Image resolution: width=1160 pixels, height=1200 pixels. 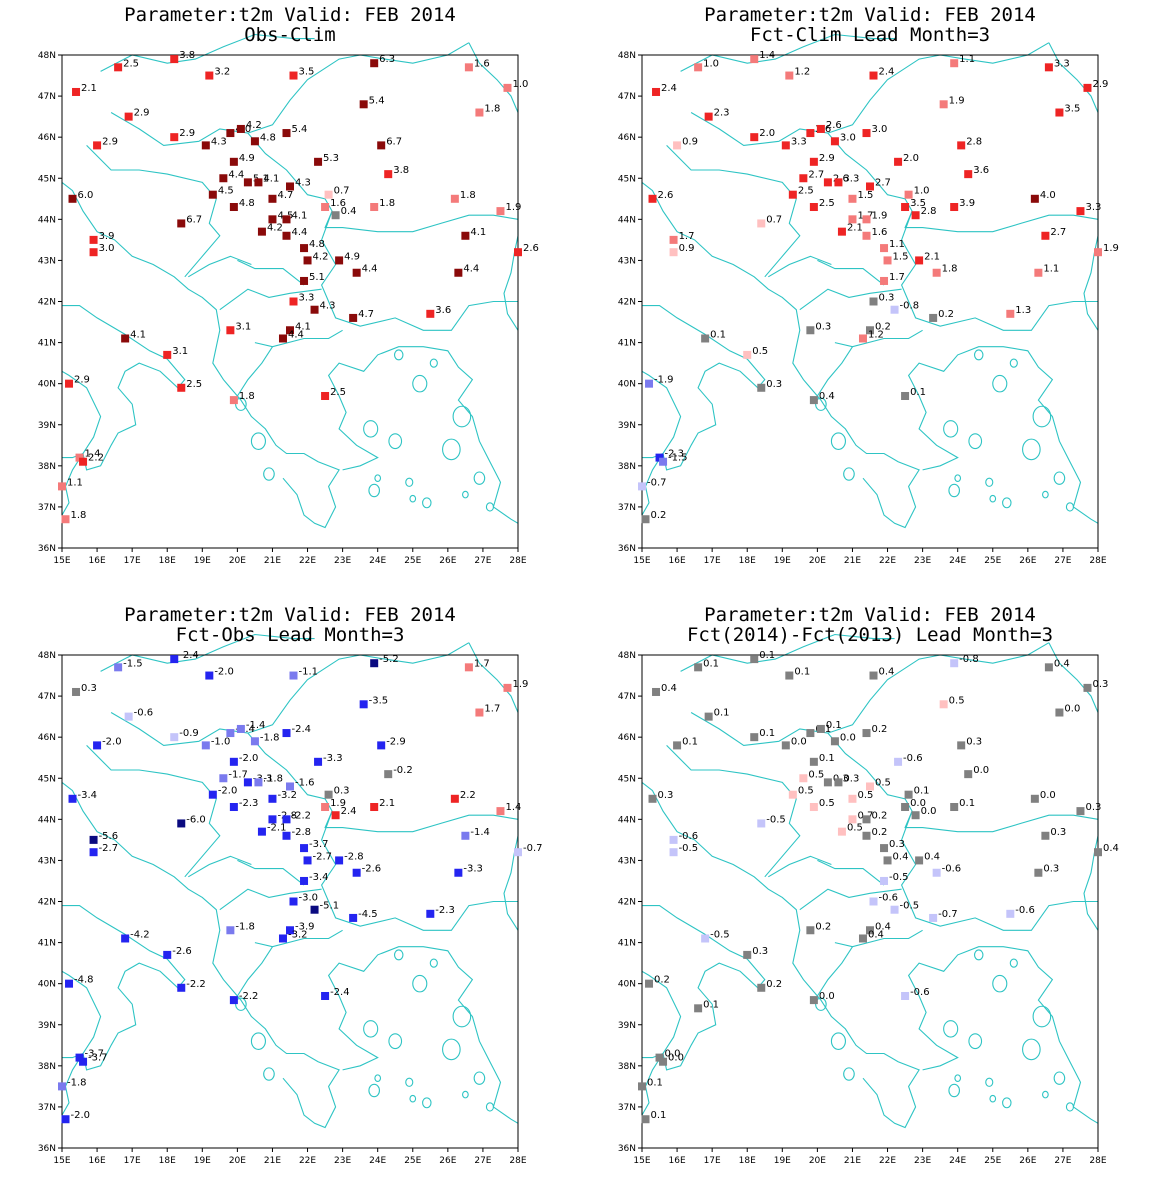 I want to click on station-value: 4.1, so click(x=299, y=215).